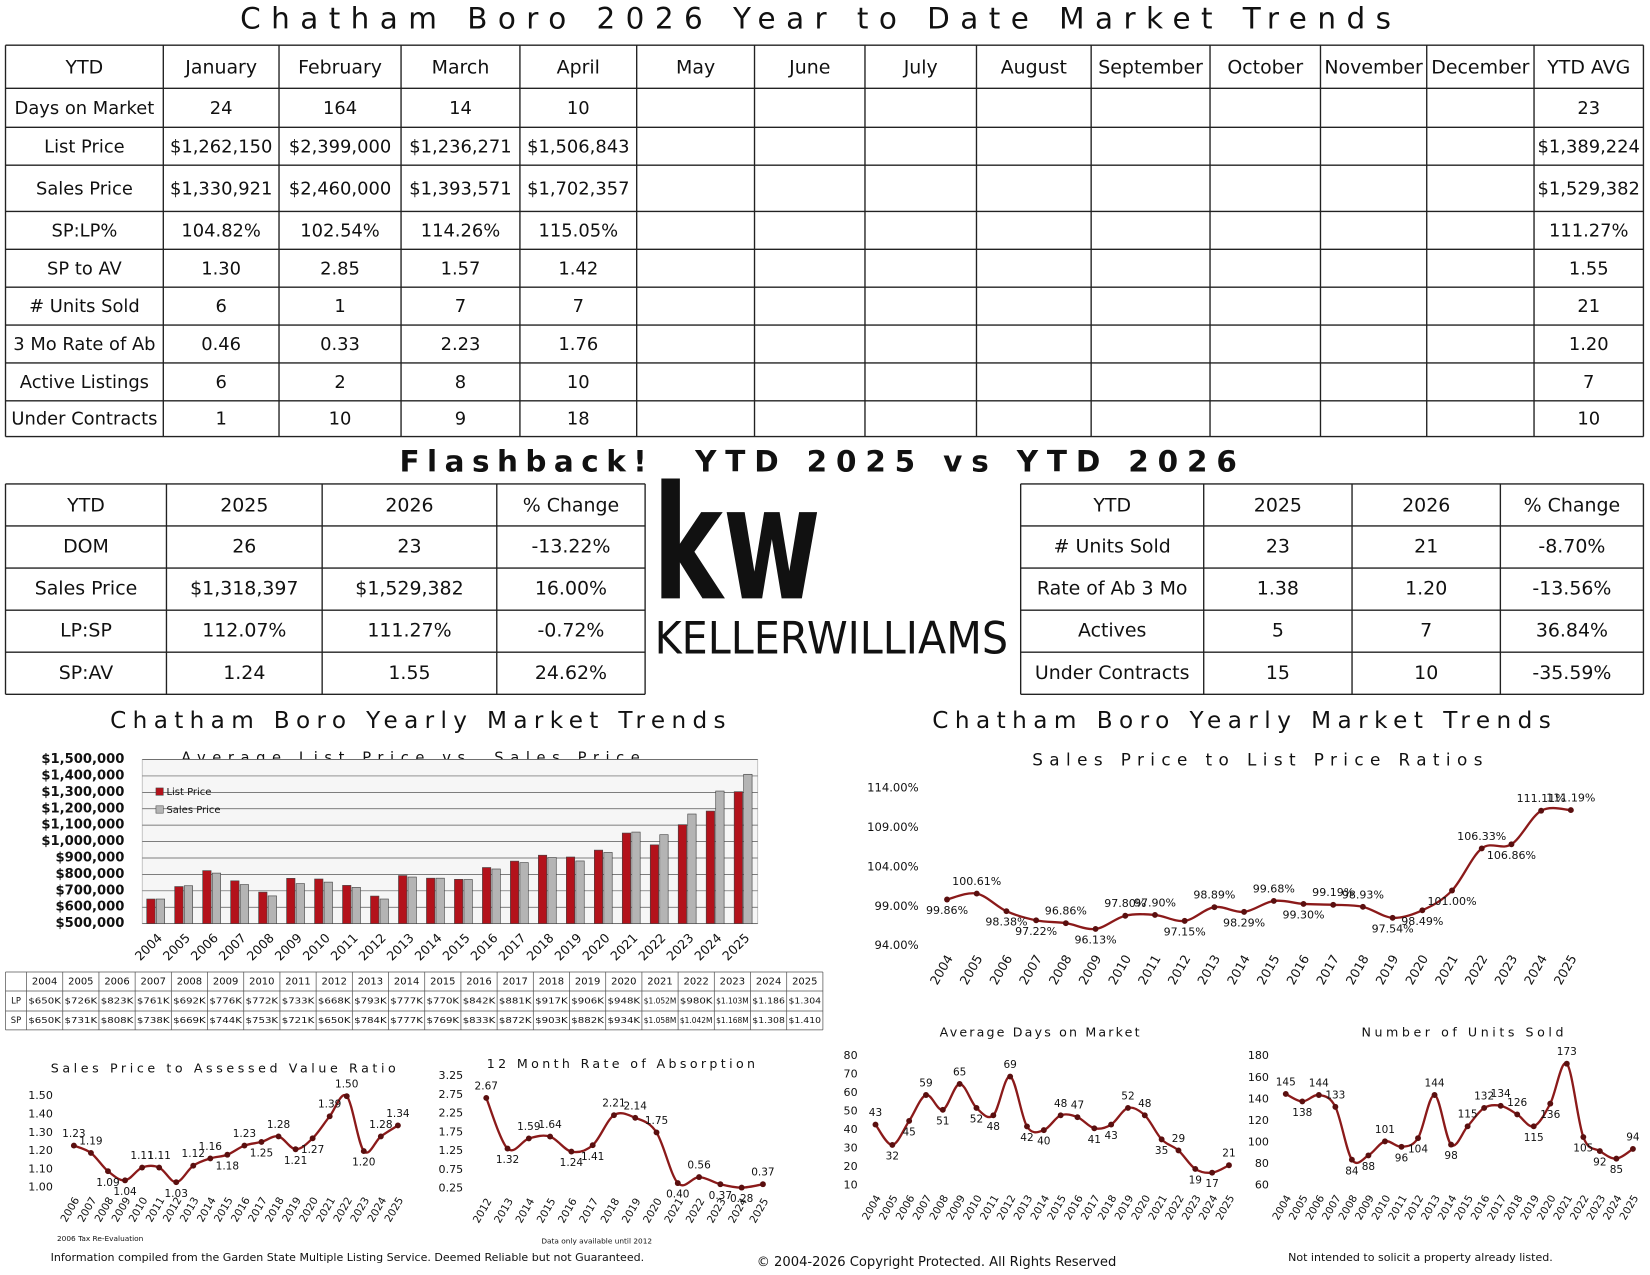  I want to click on y-tick-label: $1,400,000, so click(82, 775).